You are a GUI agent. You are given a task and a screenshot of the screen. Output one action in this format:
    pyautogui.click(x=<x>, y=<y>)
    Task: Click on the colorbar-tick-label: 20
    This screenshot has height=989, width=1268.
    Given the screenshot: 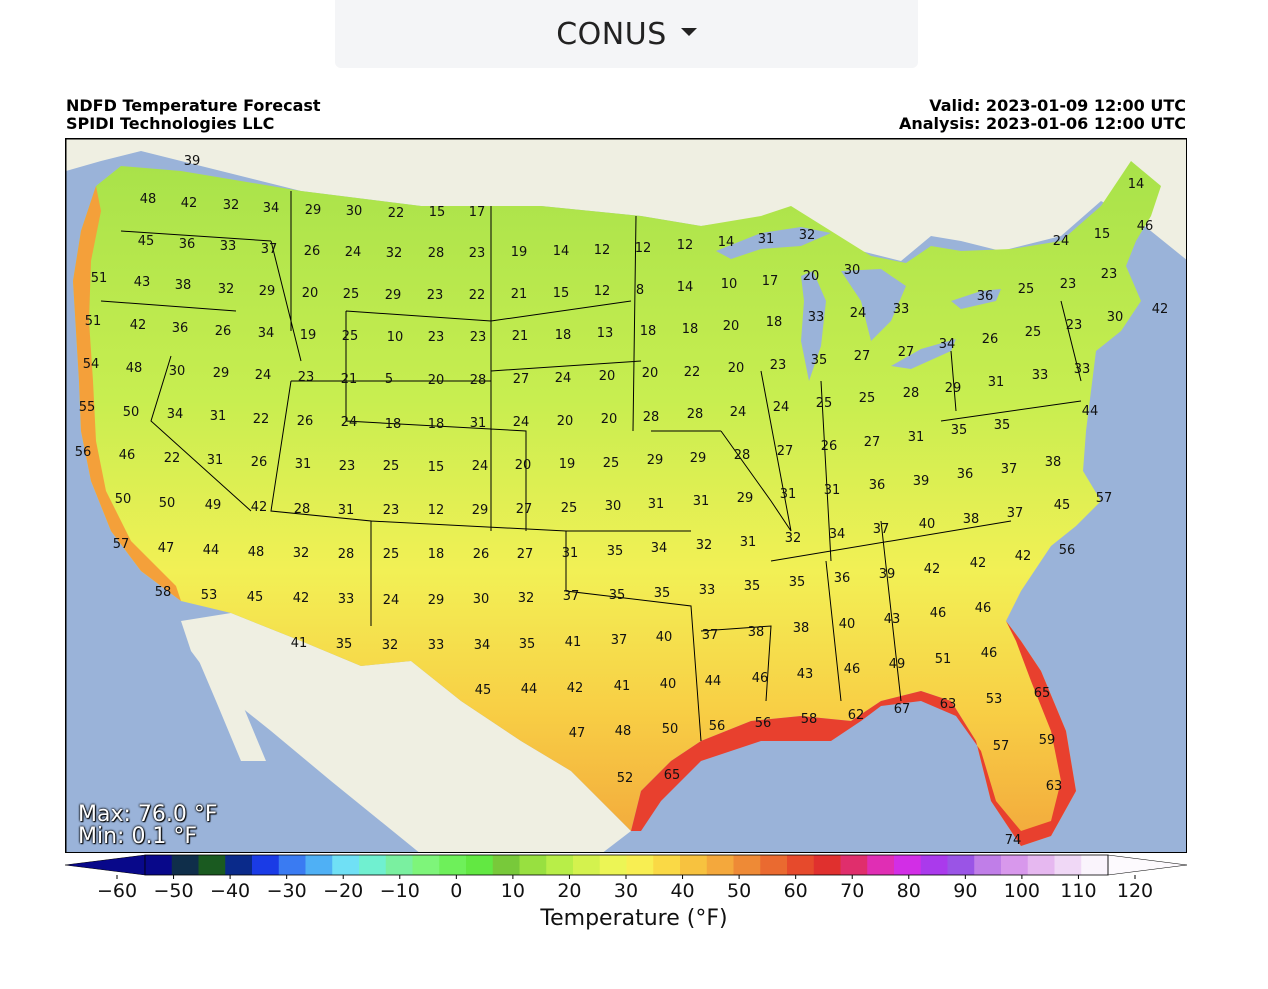 What is the action you would take?
    pyautogui.click(x=569, y=891)
    